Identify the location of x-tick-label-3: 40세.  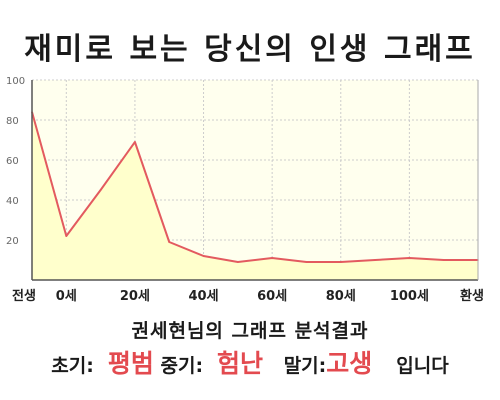
(204, 296).